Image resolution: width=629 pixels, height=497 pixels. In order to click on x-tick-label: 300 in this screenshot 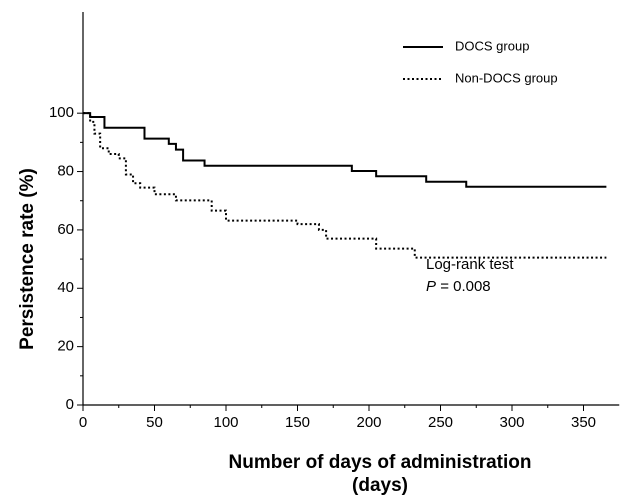, I will do `click(511, 422)`.